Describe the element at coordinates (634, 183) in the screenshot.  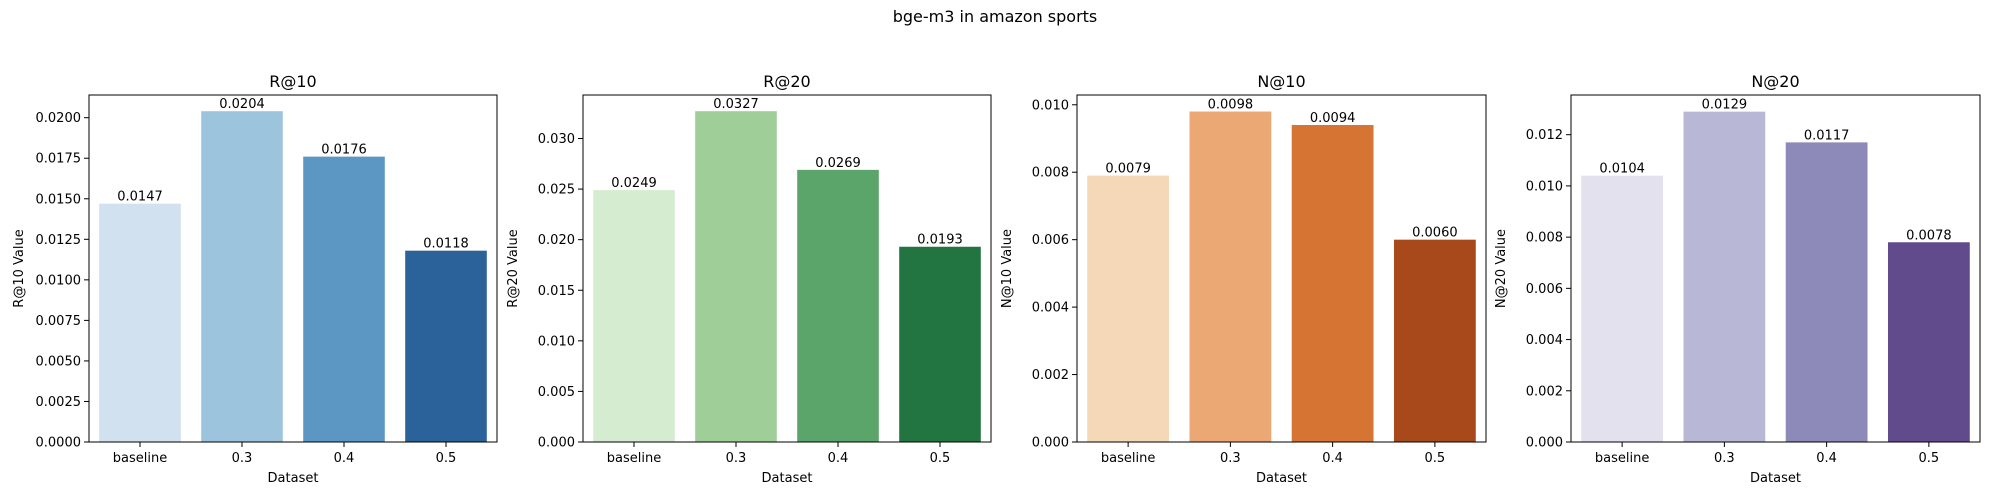
I see `data-label: 0.0249` at that location.